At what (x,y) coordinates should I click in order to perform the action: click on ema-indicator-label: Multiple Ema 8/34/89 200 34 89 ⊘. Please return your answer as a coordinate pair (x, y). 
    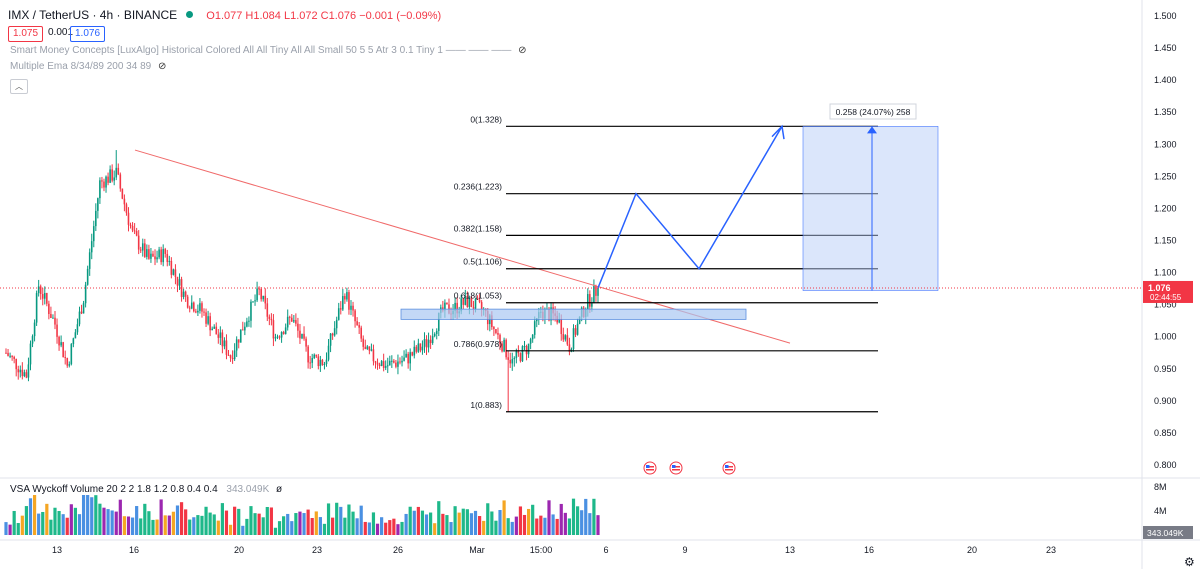
    Looking at the image, I should click on (88, 66).